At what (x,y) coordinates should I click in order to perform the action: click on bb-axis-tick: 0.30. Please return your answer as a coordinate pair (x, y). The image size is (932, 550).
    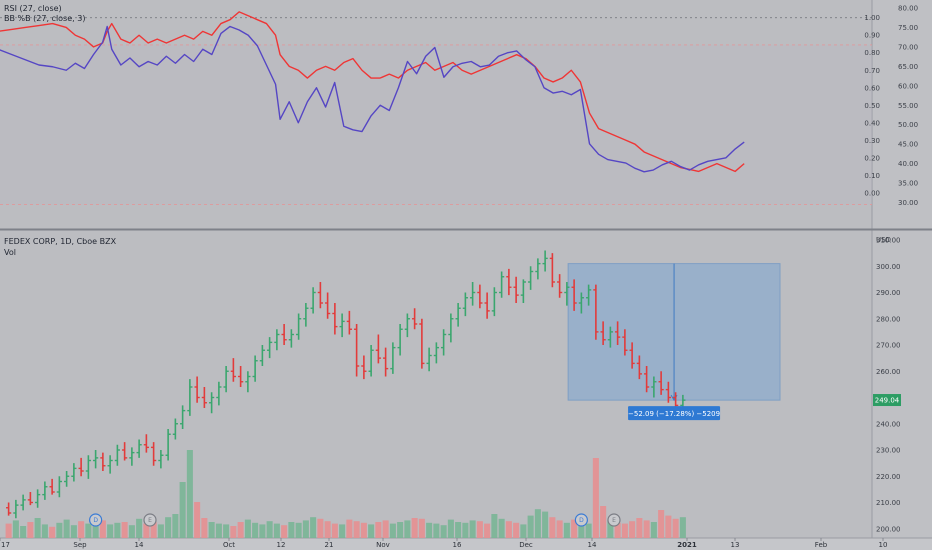
    Looking at the image, I should click on (872, 141).